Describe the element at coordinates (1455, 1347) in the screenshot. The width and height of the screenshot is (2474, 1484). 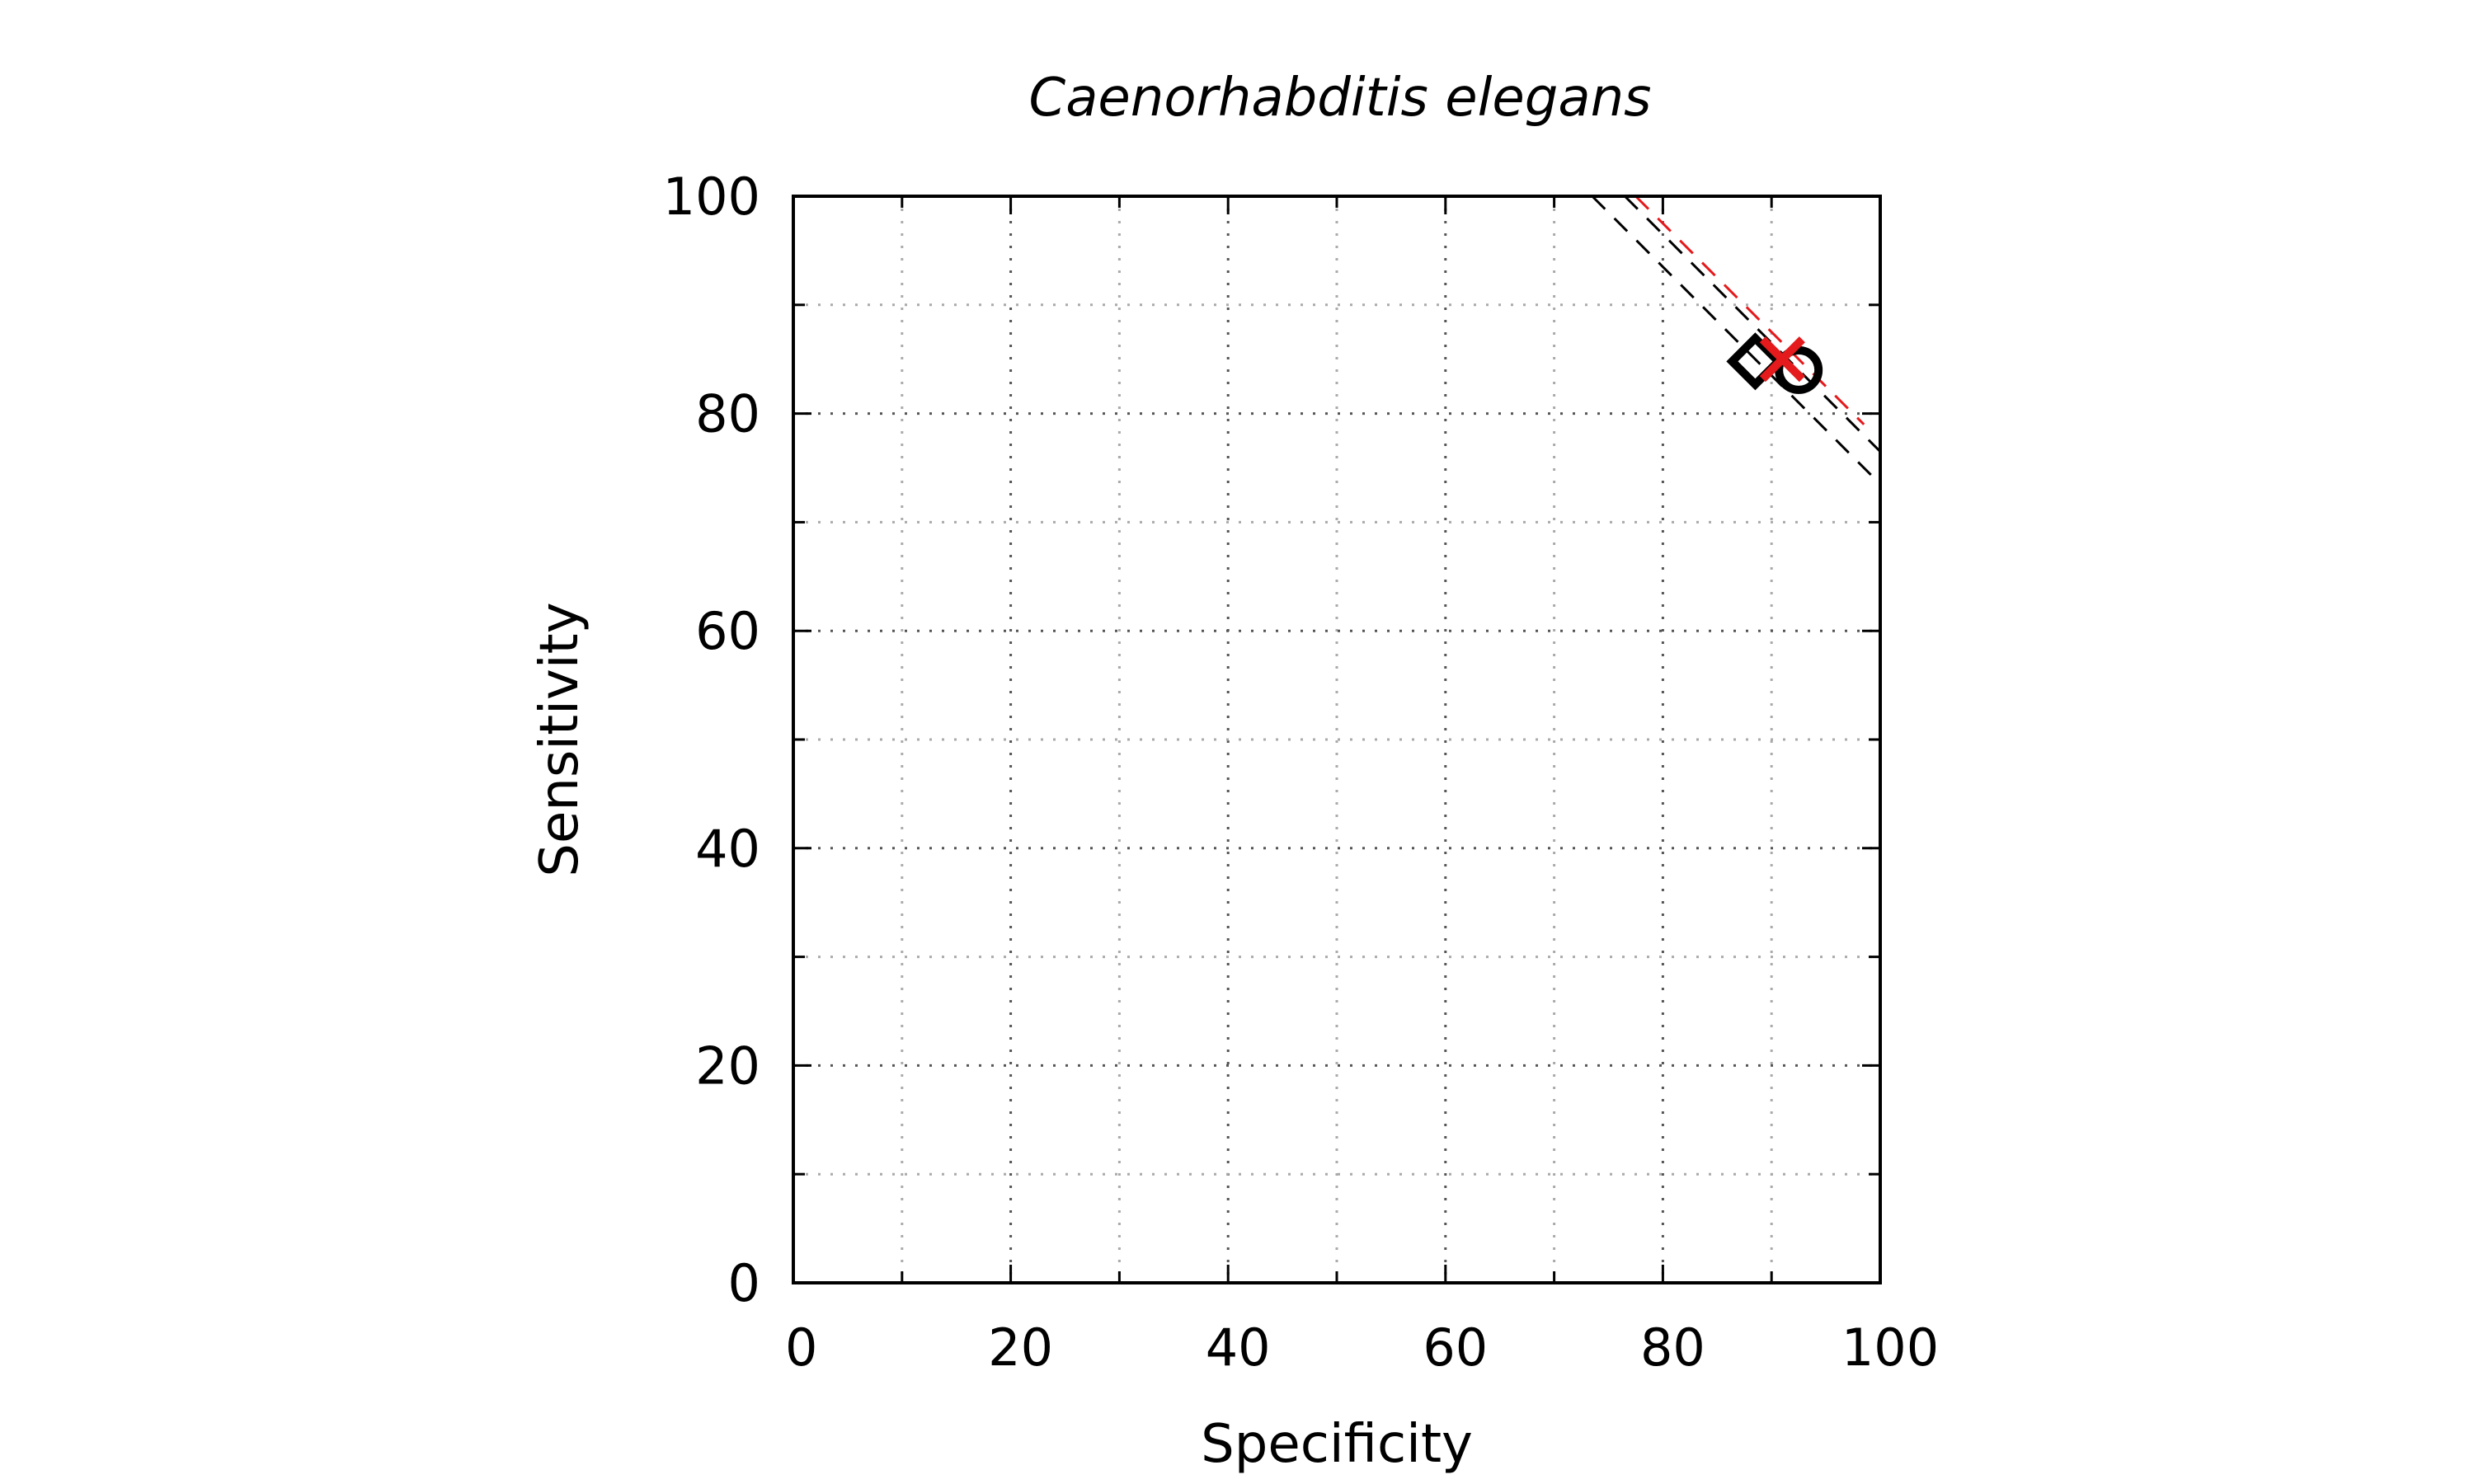
I see `x-tick-label: 60` at that location.